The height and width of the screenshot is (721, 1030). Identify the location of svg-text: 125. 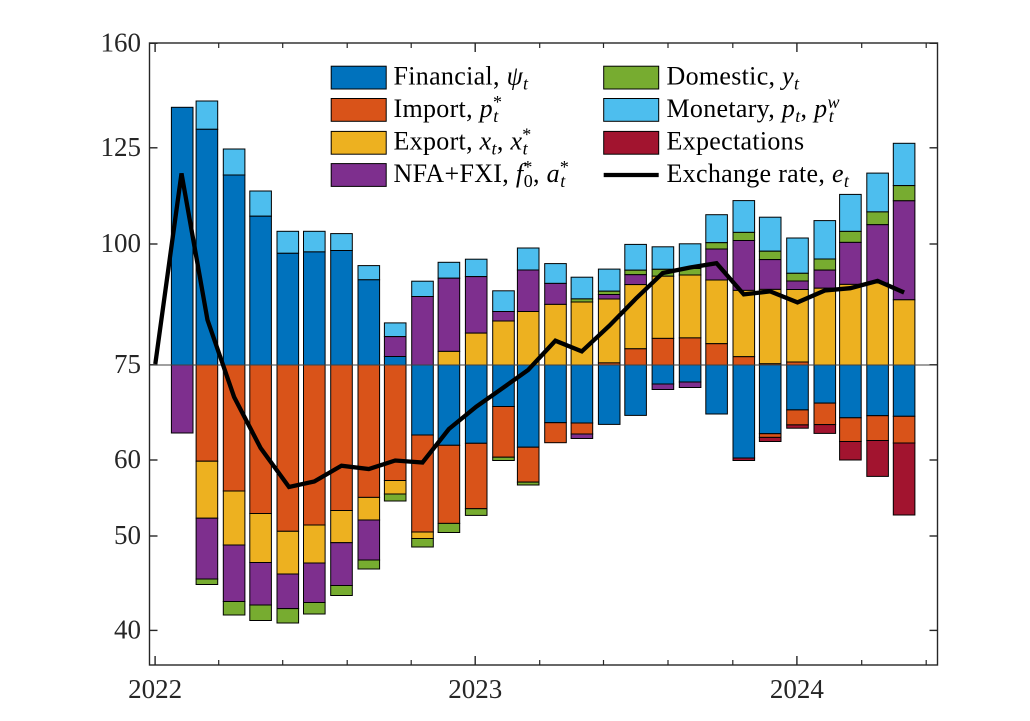
(121, 147).